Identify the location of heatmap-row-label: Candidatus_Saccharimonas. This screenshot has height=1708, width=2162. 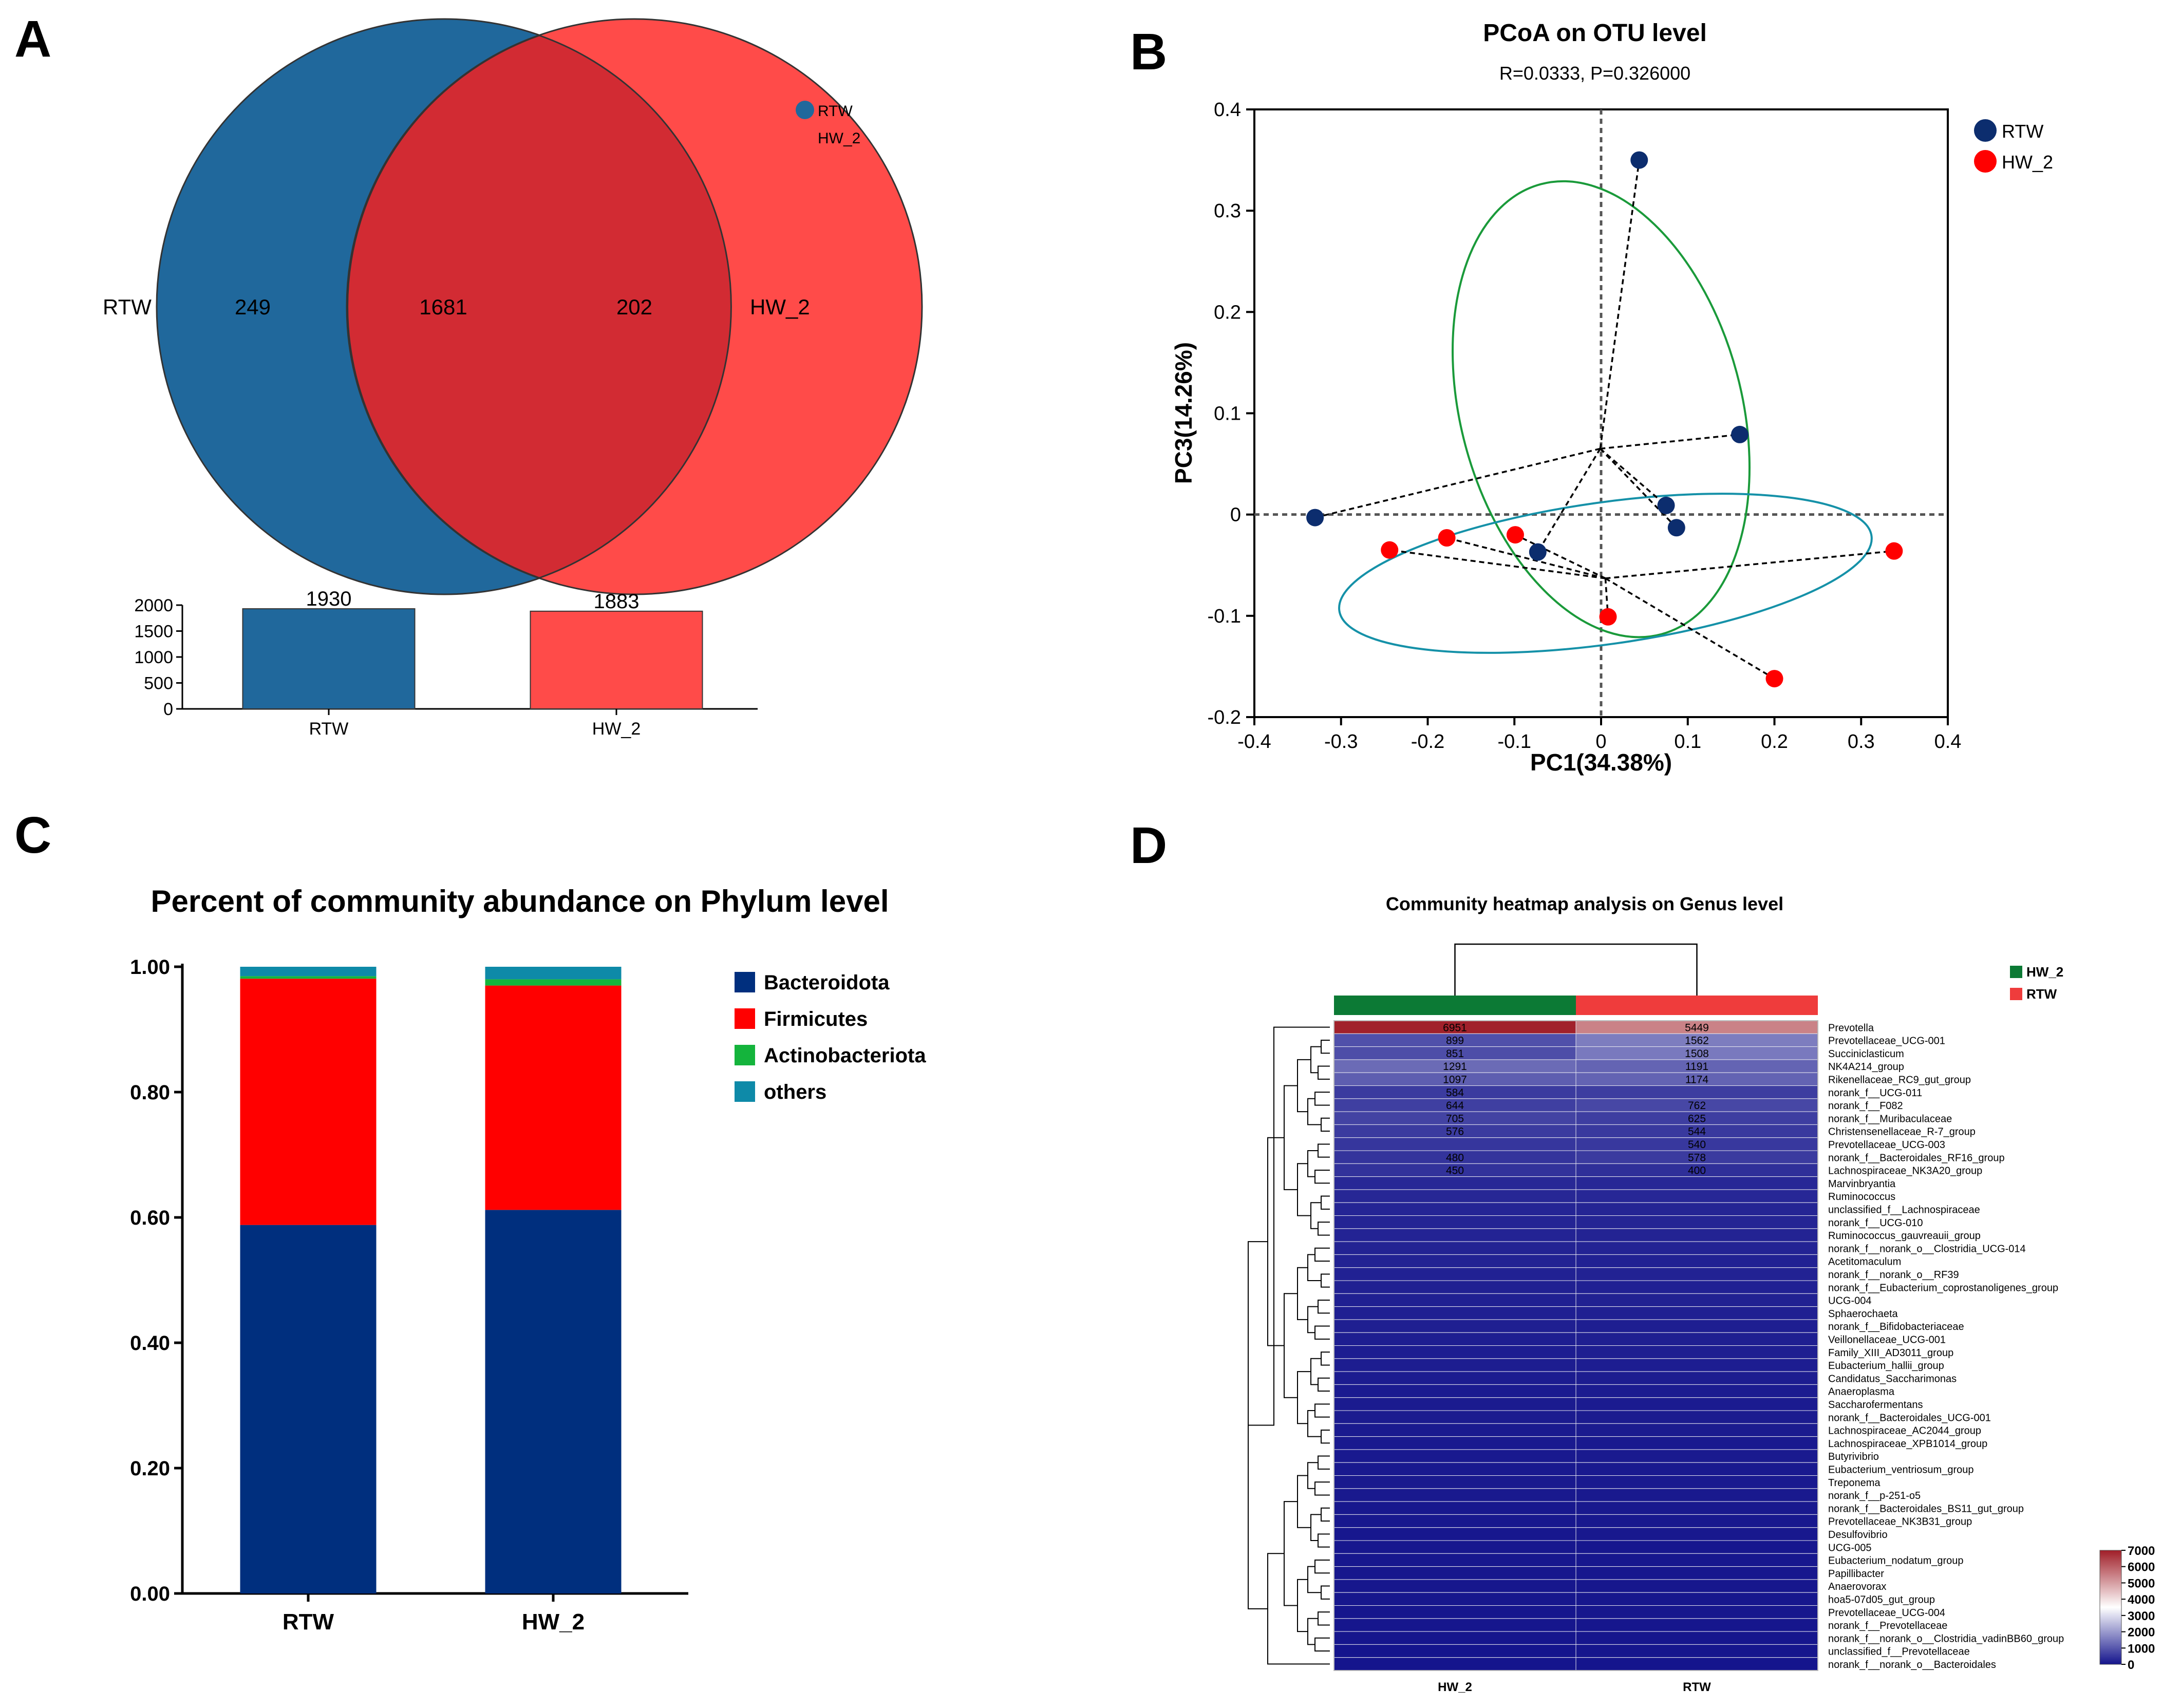
(1893, 1378).